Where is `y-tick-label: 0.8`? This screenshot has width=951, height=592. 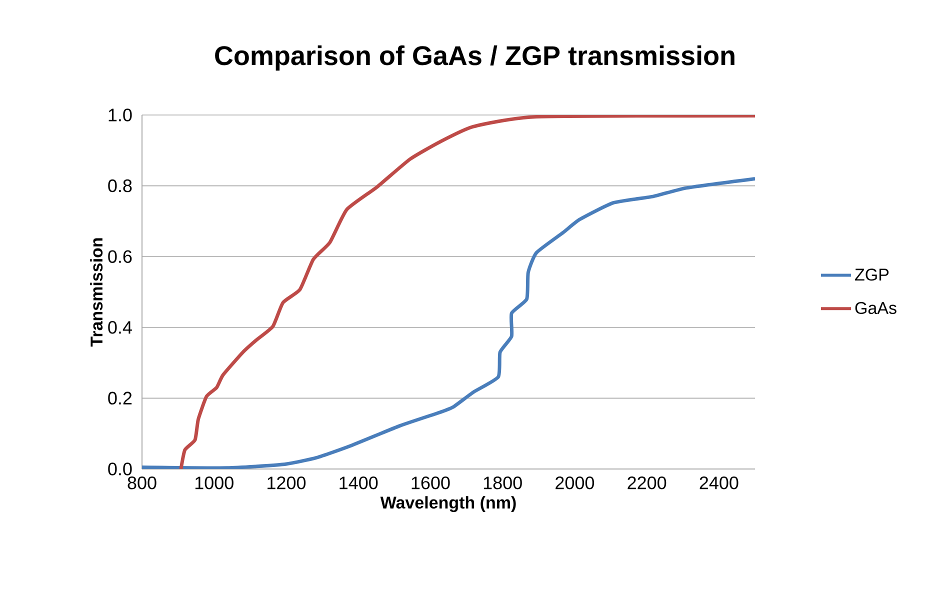 y-tick-label: 0.8 is located at coordinates (120, 185).